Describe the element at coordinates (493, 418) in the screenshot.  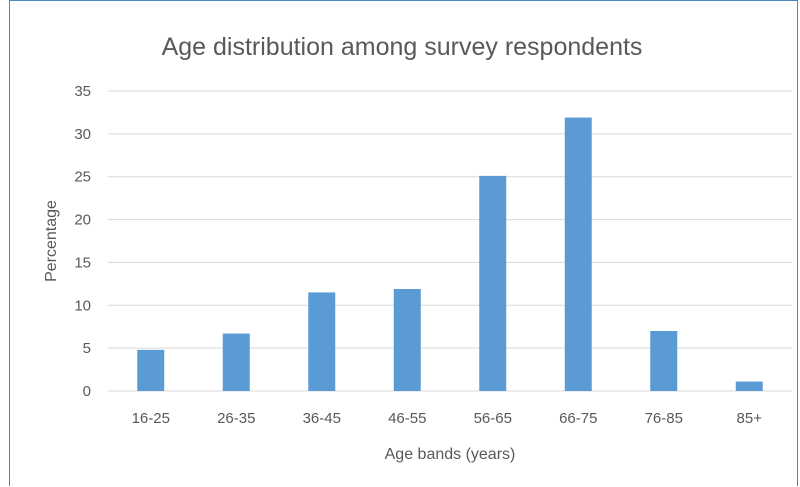
I see `x-tick-label: 56-65` at that location.